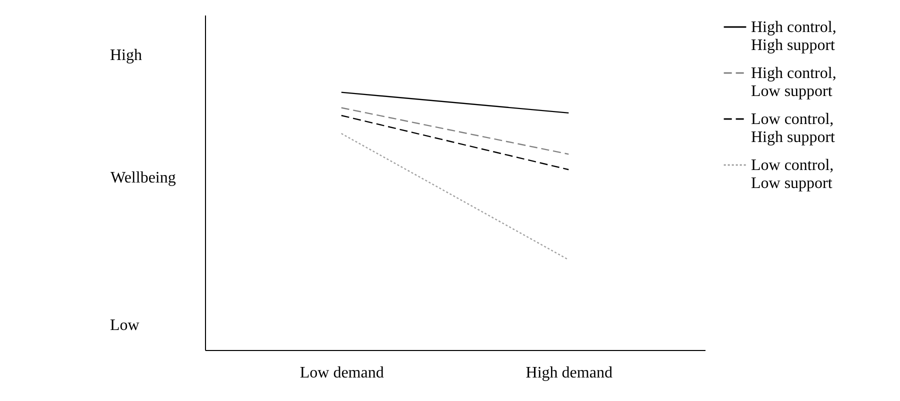 Image resolution: width=900 pixels, height=401 pixels. What do you see at coordinates (793, 36) in the screenshot?
I see `legend-label: High control, High support` at bounding box center [793, 36].